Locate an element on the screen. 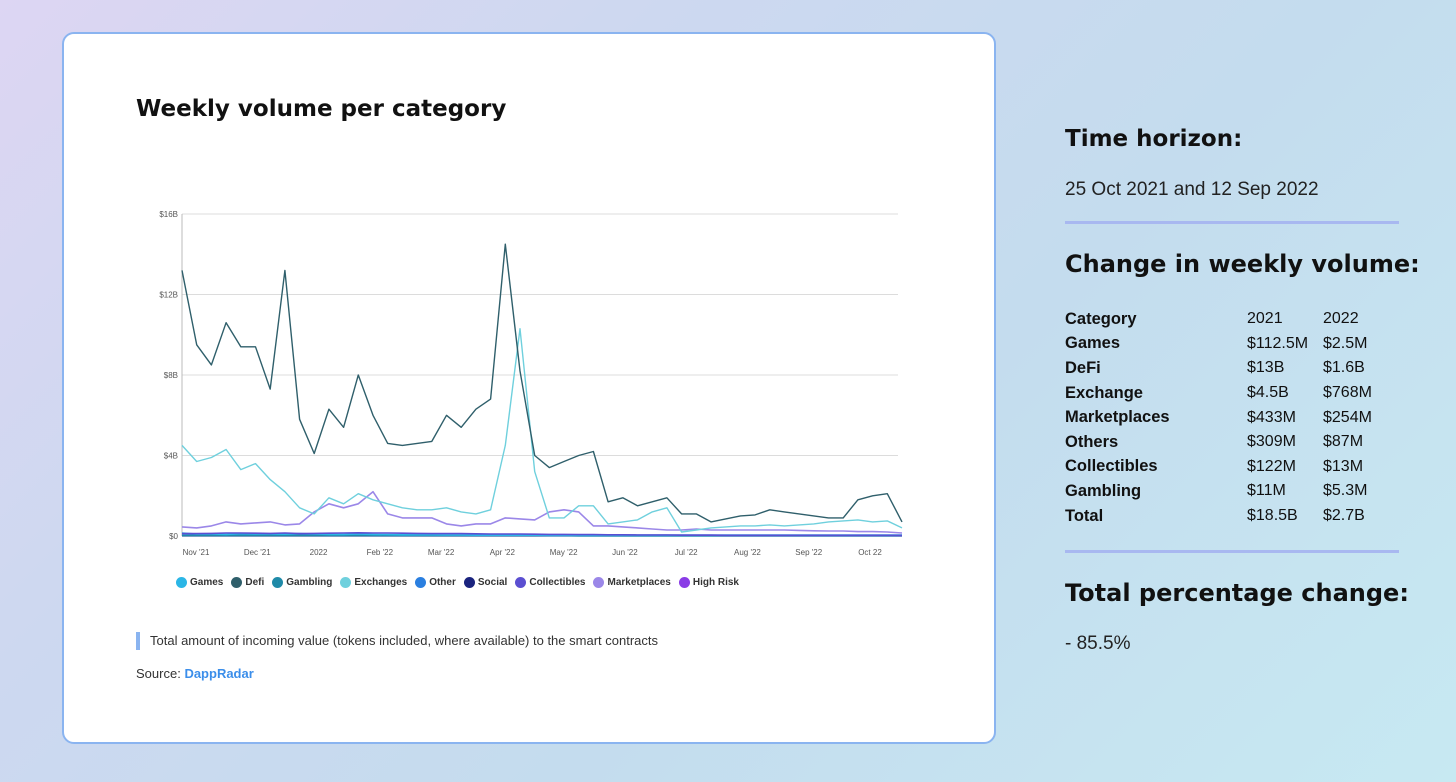 The image size is (1456, 782). table-cell-2022: $13M is located at coordinates (1343, 466).